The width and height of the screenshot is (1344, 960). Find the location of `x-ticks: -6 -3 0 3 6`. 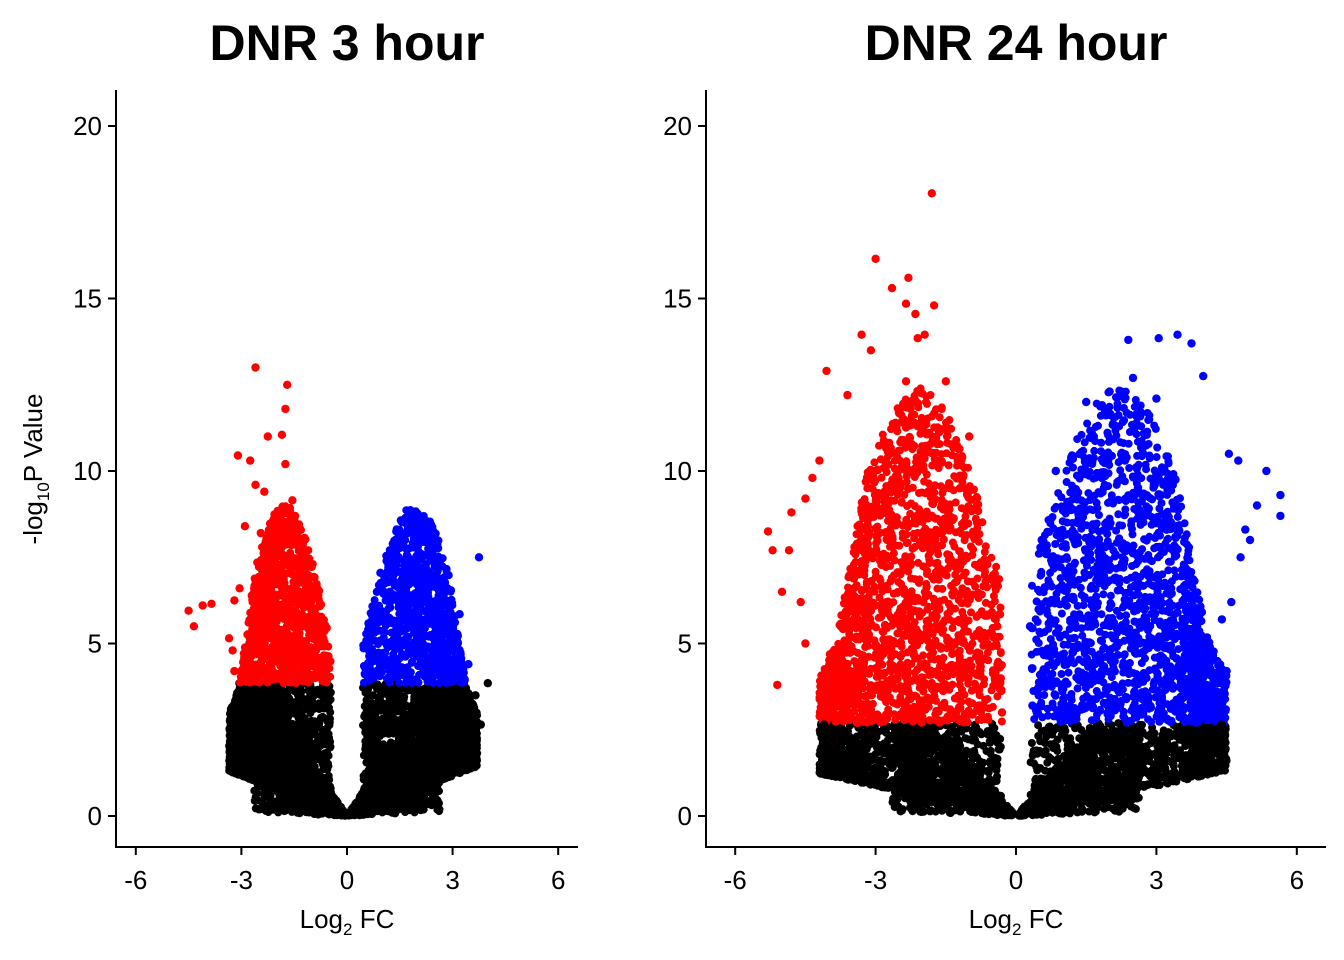

x-ticks: -6 -3 0 3 6 is located at coordinates (1014, 871).